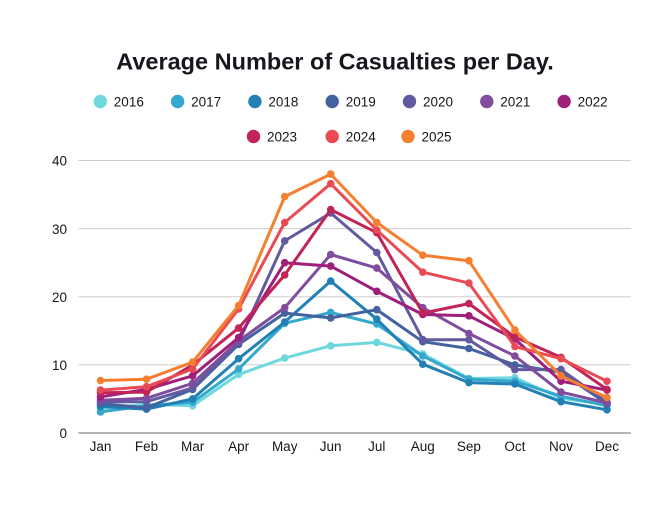  Describe the element at coordinates (561, 446) in the screenshot. I see `svg-text: Nov` at that location.